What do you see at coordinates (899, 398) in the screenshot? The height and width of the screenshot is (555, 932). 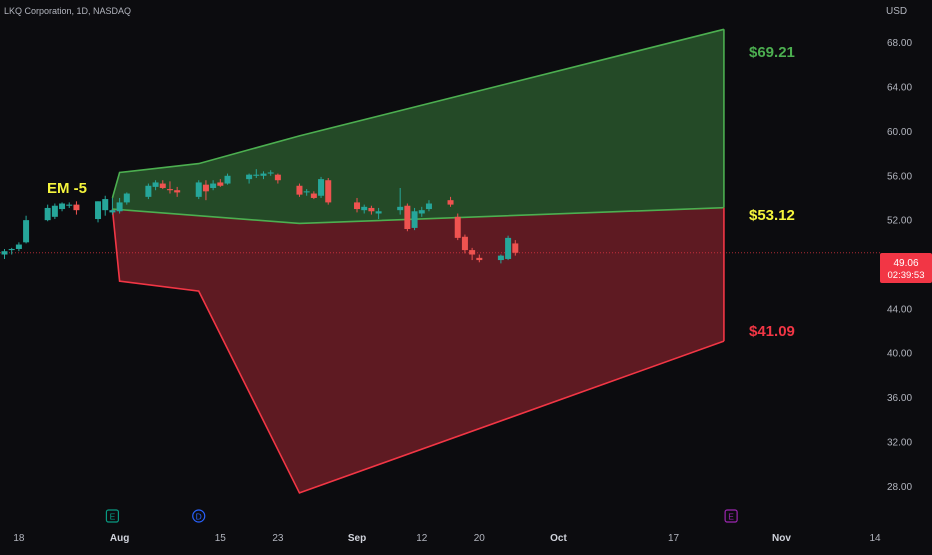 I see `price-tick-label: 36.00` at bounding box center [899, 398].